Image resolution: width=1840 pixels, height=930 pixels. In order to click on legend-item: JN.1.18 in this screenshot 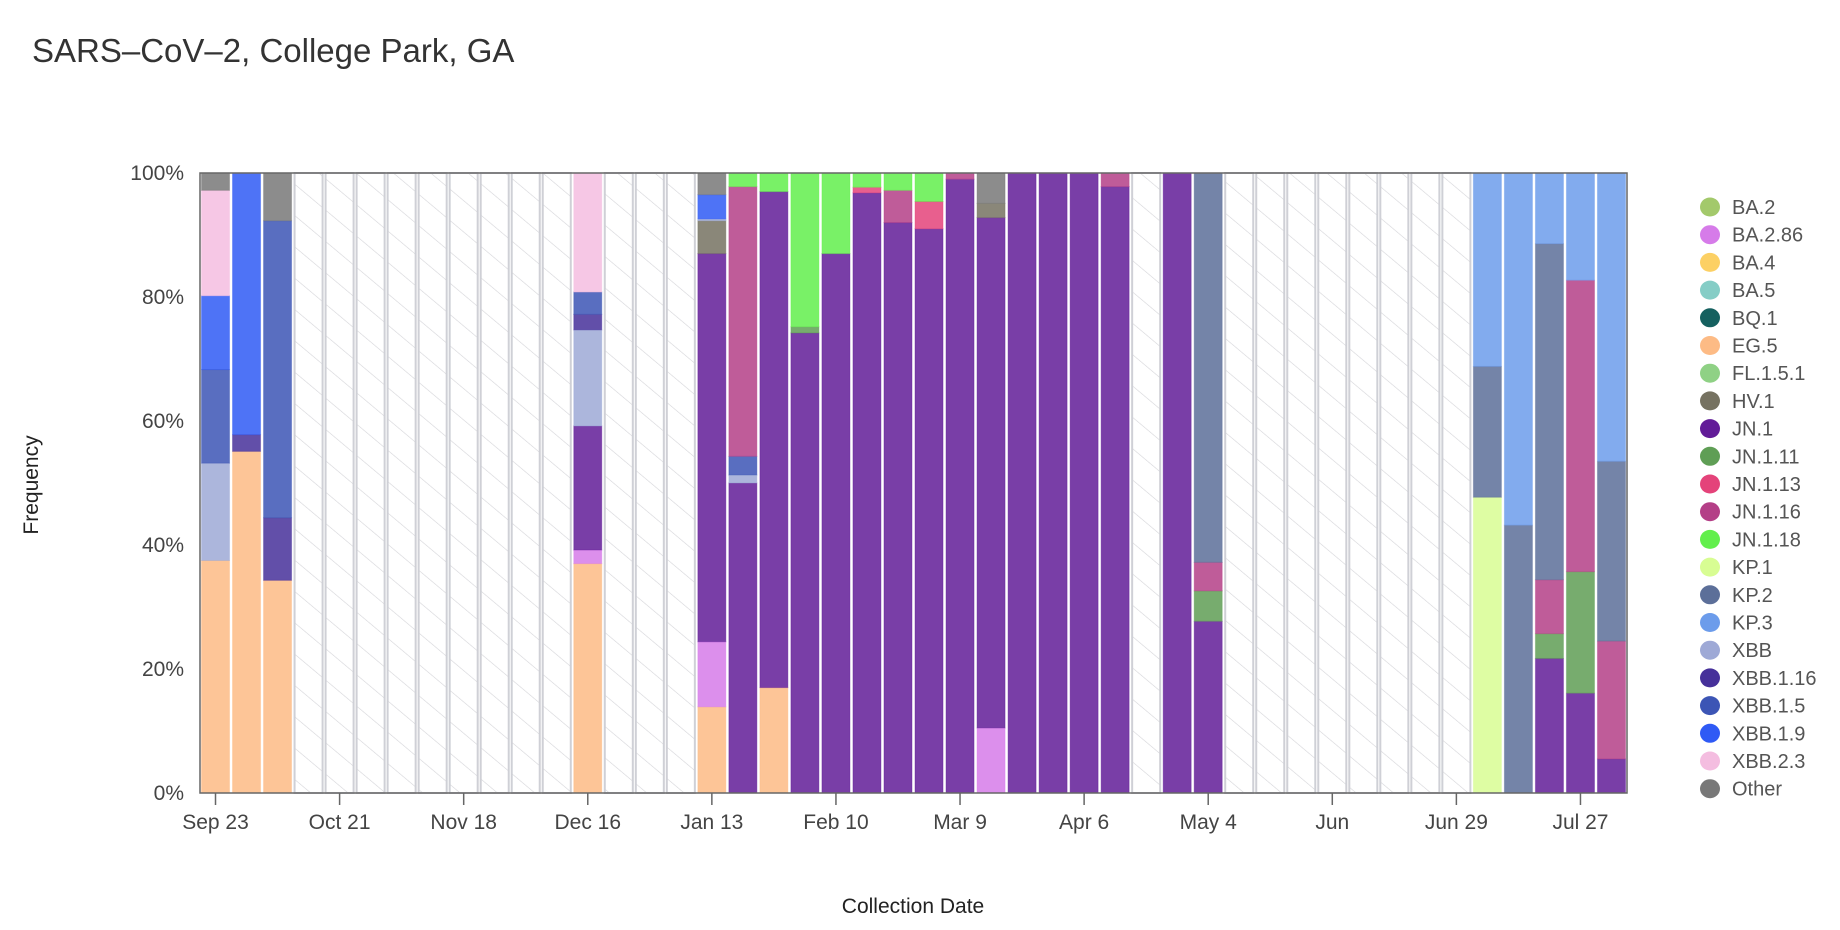, I will do `click(1750, 540)`.